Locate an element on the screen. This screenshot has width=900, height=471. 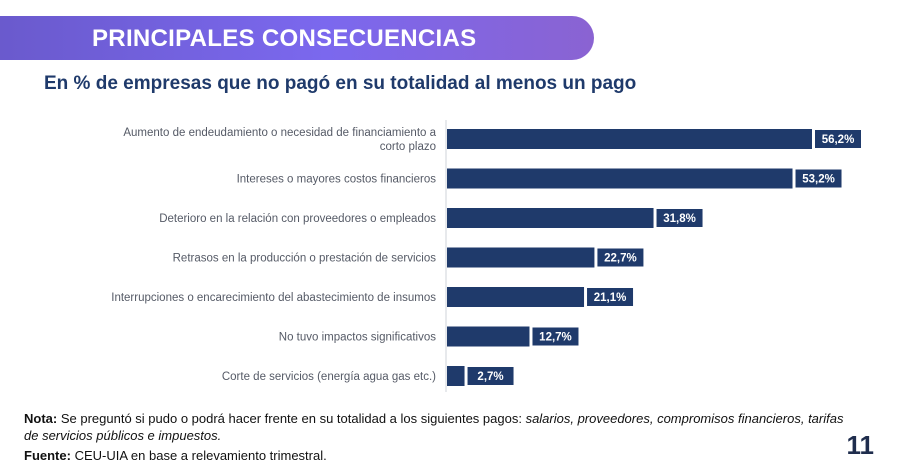
category-label-line: Intereses o mayores costos financieros is located at coordinates (337, 180).